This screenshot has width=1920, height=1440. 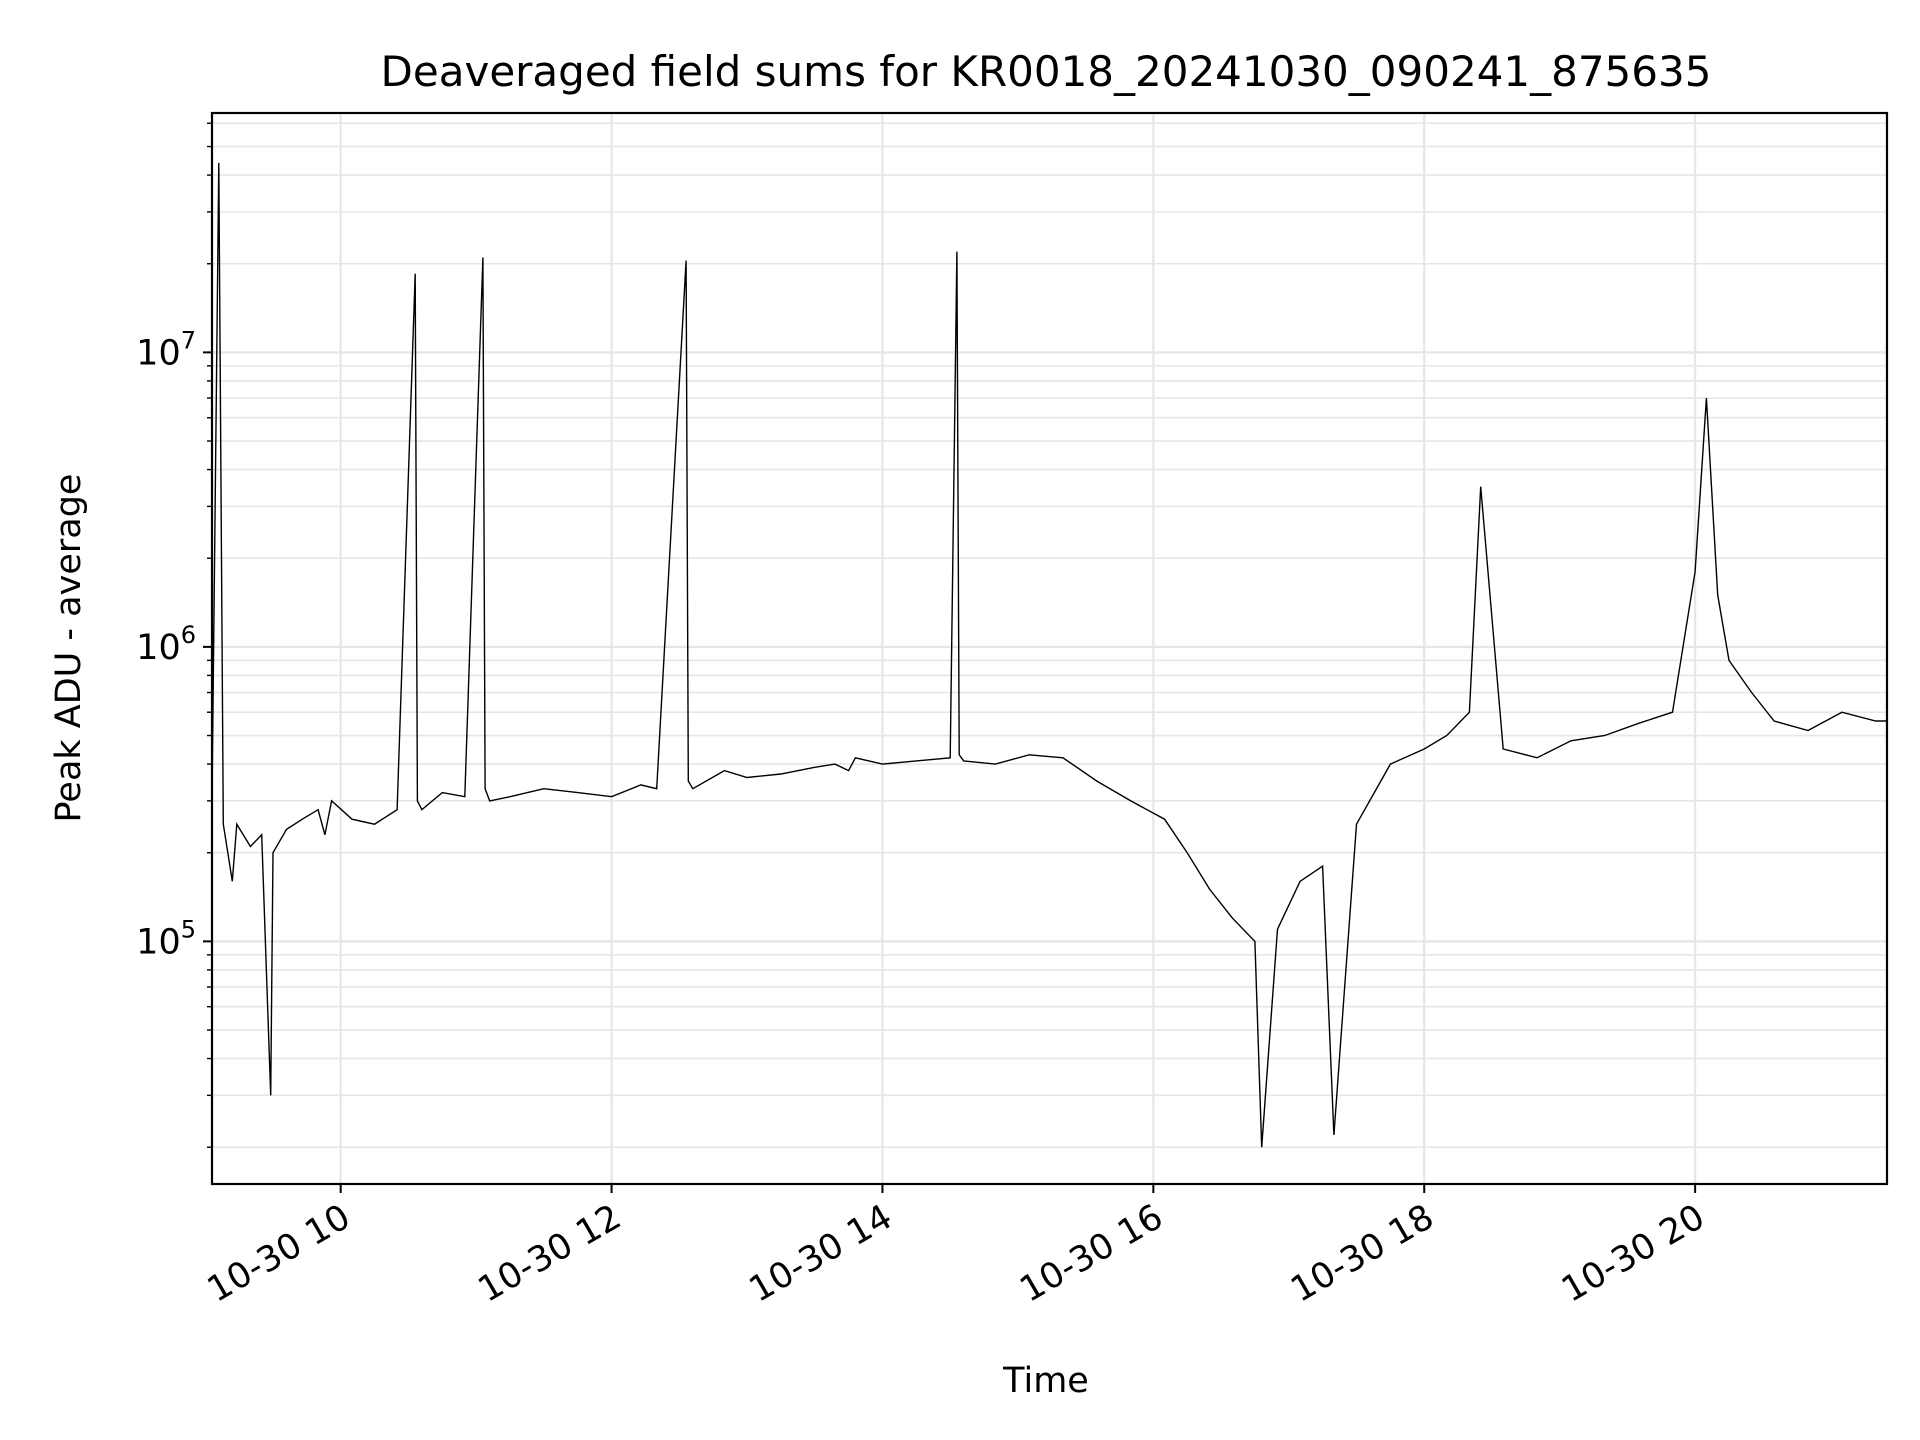 I want to click on y-axis-title: Peak ADU - average, so click(x=69, y=648).